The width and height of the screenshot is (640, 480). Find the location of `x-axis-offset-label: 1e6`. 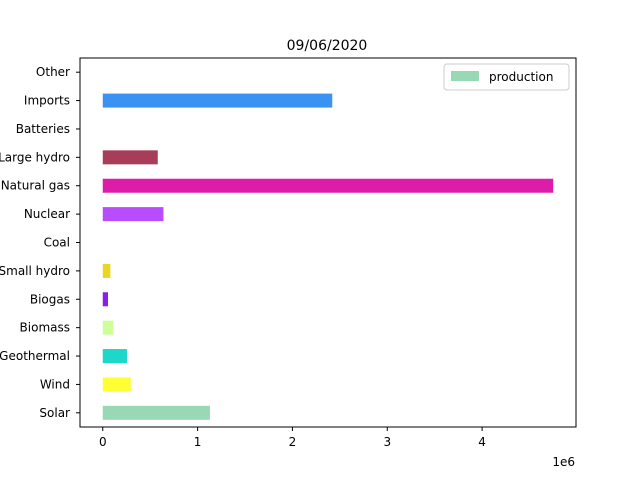

x-axis-offset-label: 1e6 is located at coordinates (563, 462).